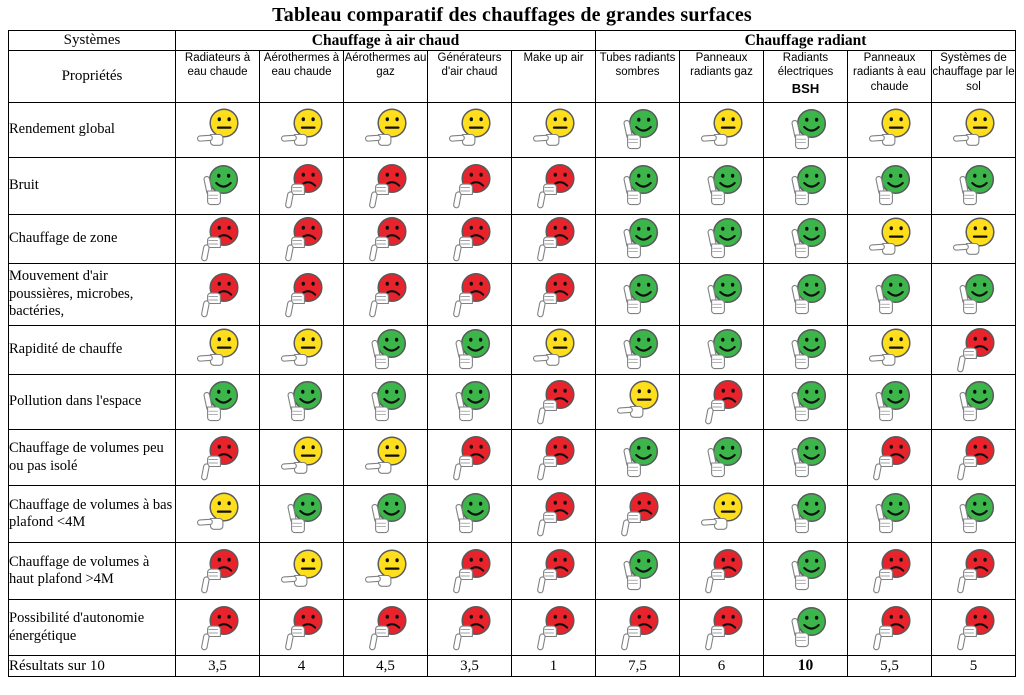  Describe the element at coordinates (469, 666) in the screenshot. I see `result-value: 3,5` at that location.